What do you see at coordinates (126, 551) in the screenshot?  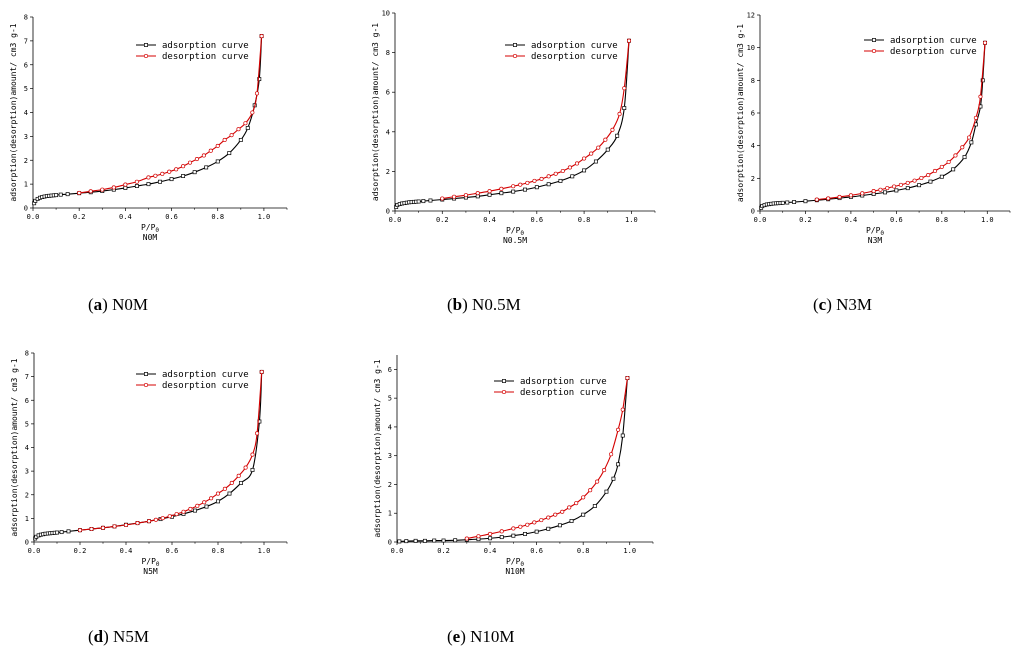 I see `x-tick-label: 0.4` at bounding box center [126, 551].